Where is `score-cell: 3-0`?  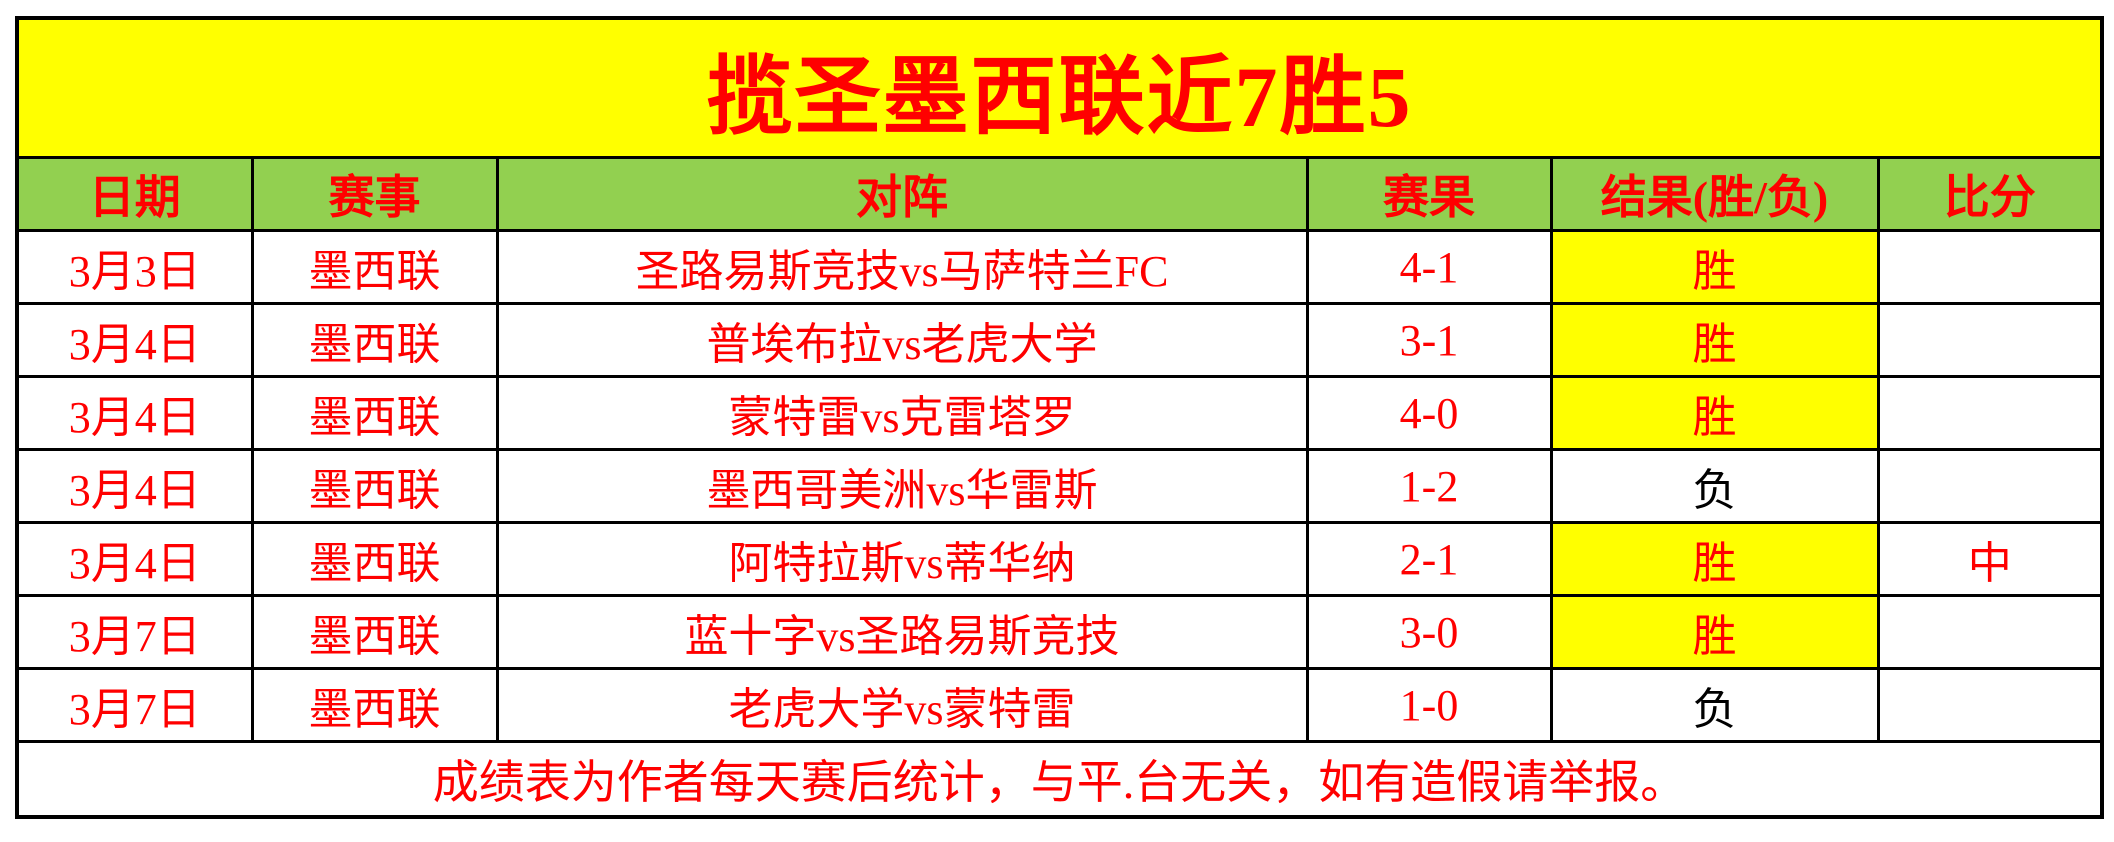
score-cell: 3-0 is located at coordinates (1429, 632).